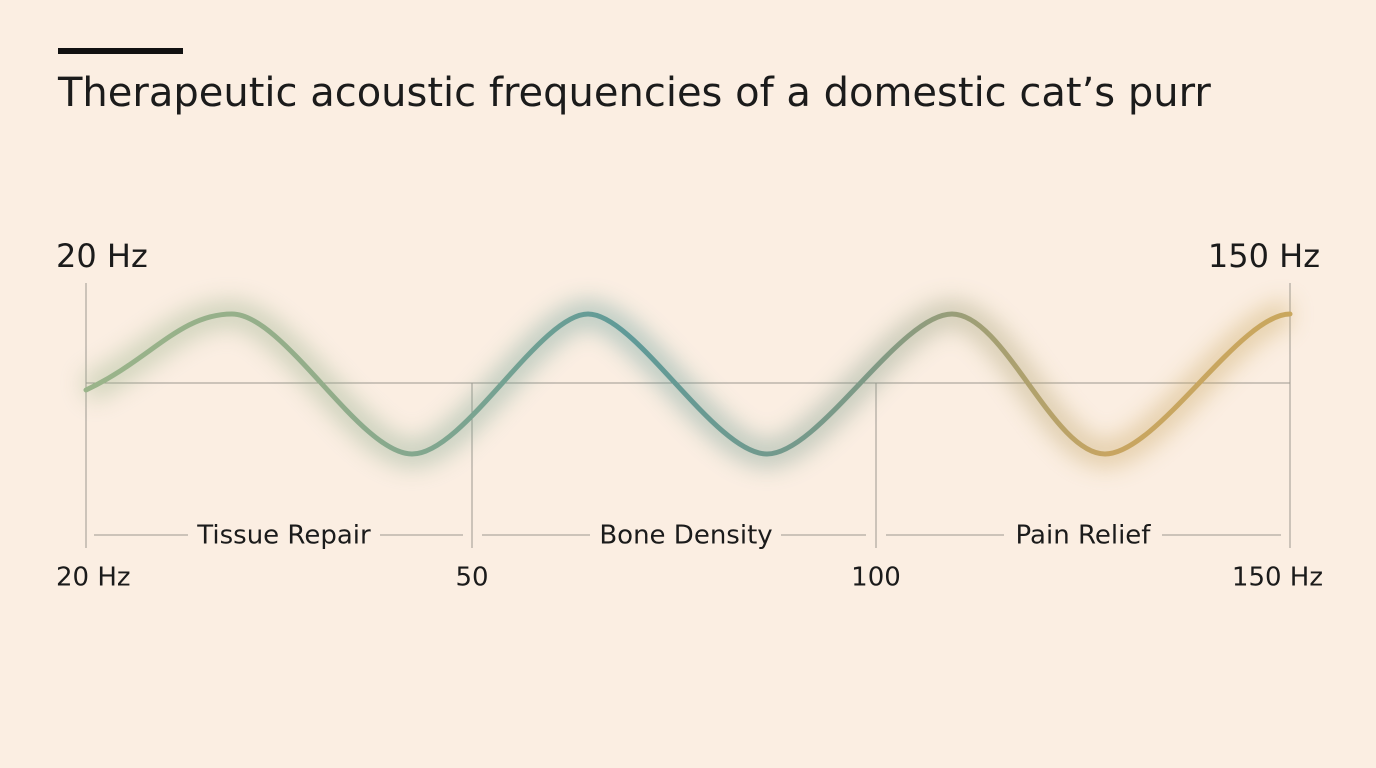  Describe the element at coordinates (283, 536) in the screenshot. I see `band-label: Tissue Repair` at that location.